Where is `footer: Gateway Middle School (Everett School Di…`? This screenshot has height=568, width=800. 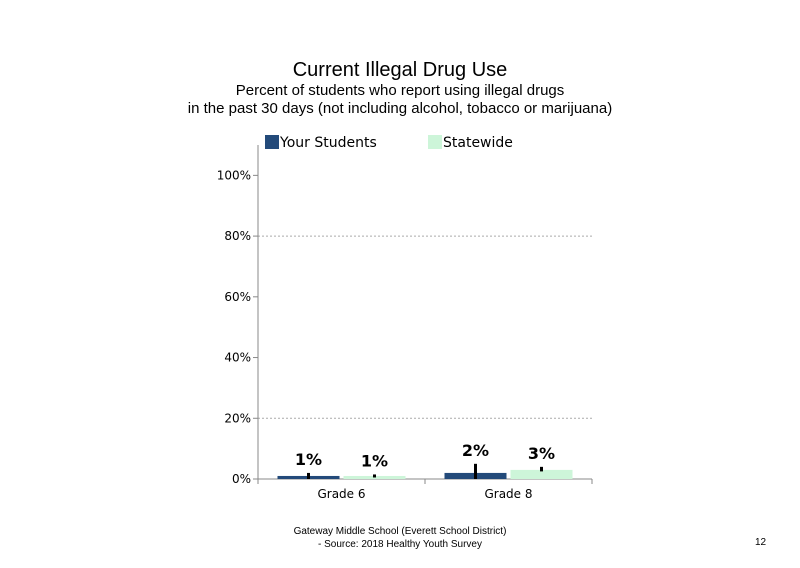
footer: Gateway Middle School (Everett School Di… is located at coordinates (400, 538).